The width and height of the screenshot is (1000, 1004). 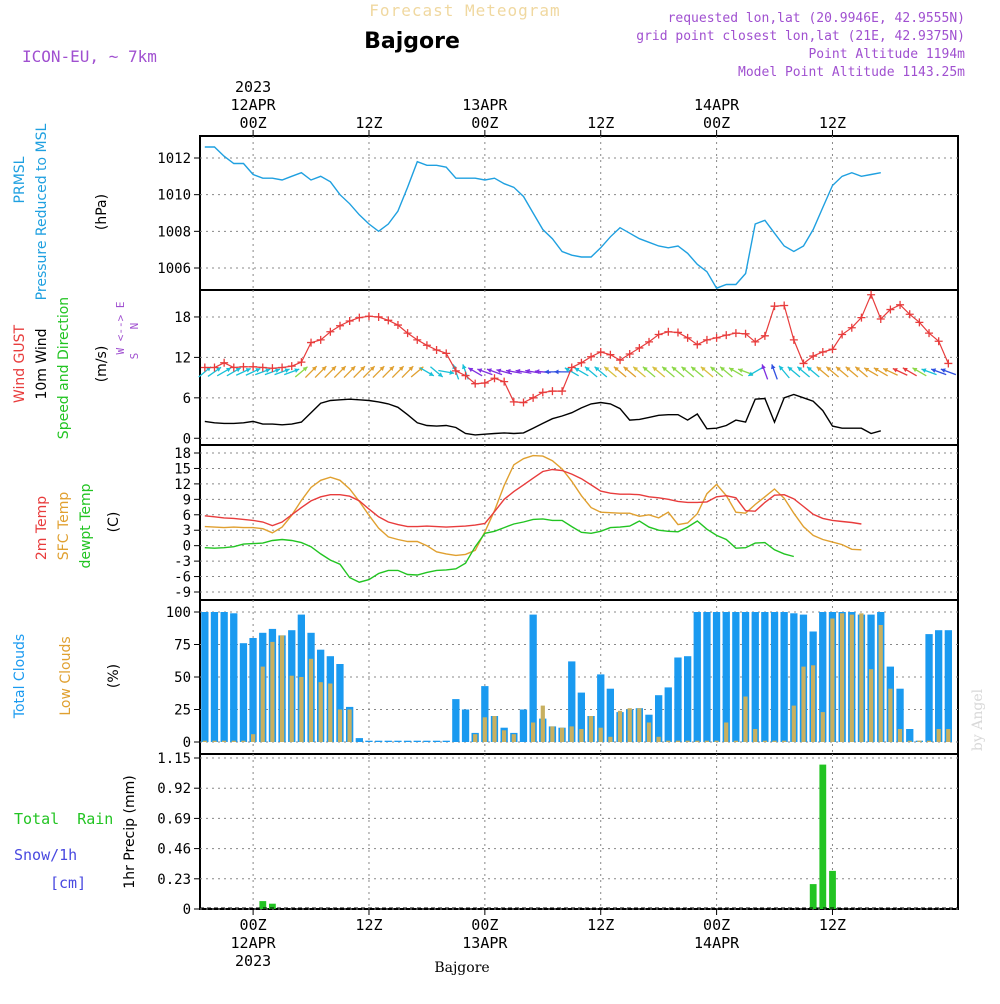 I want to click on y-tick-label: -6, so click(x=182, y=578).